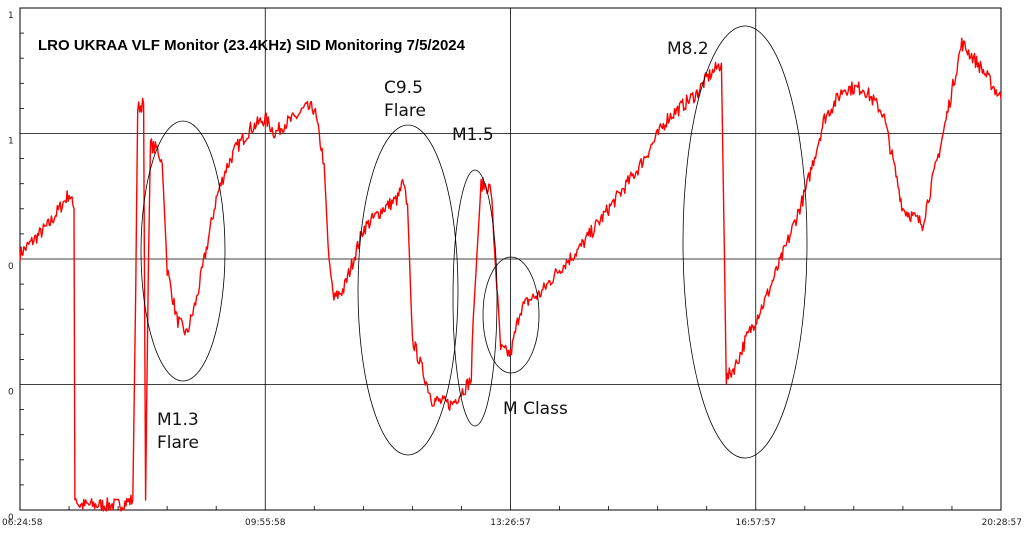 Image resolution: width=1024 pixels, height=538 pixels. What do you see at coordinates (535, 409) in the screenshot?
I see `annotation-label: M Class` at bounding box center [535, 409].